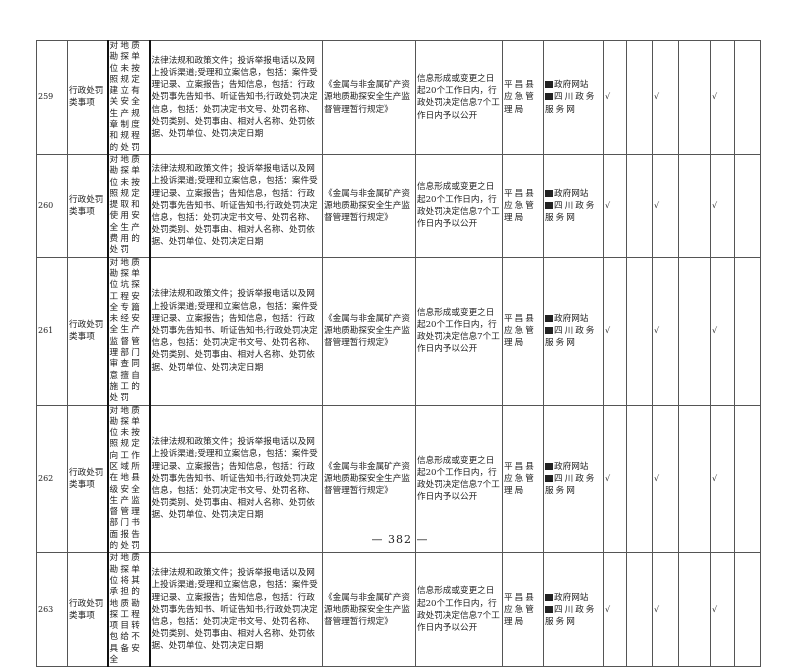 The height and width of the screenshot is (667, 800). What do you see at coordinates (128, 205) in the screenshot?
I see `row-item: 对地质勘探单位未按照规定提取和使用安全生产费用的处罚` at bounding box center [128, 205].